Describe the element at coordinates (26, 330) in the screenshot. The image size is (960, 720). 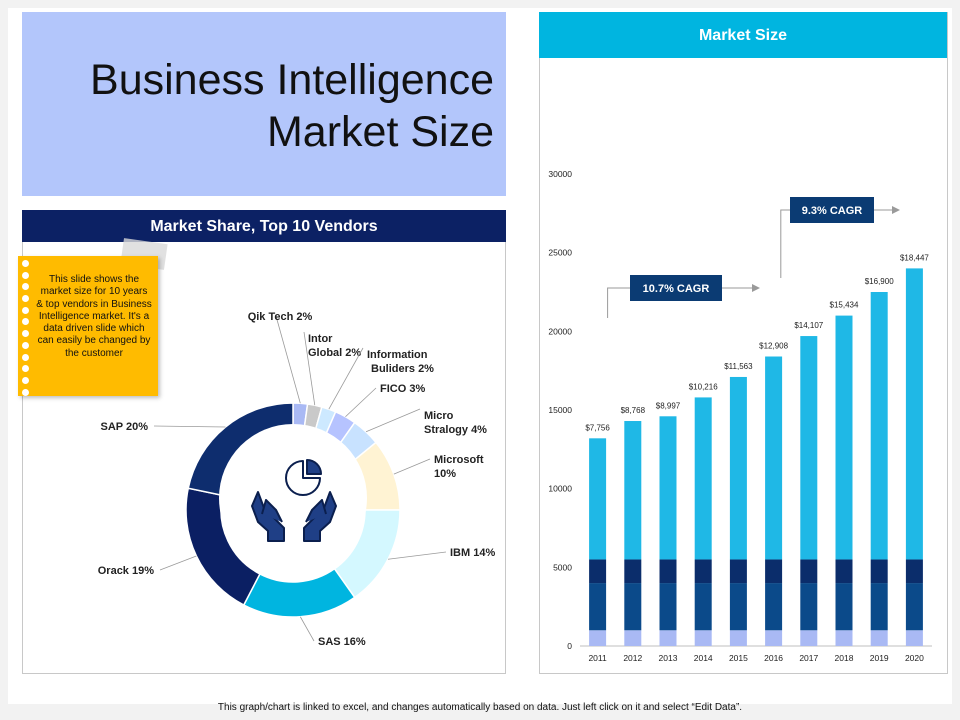
I see `note-binding-dots` at that location.